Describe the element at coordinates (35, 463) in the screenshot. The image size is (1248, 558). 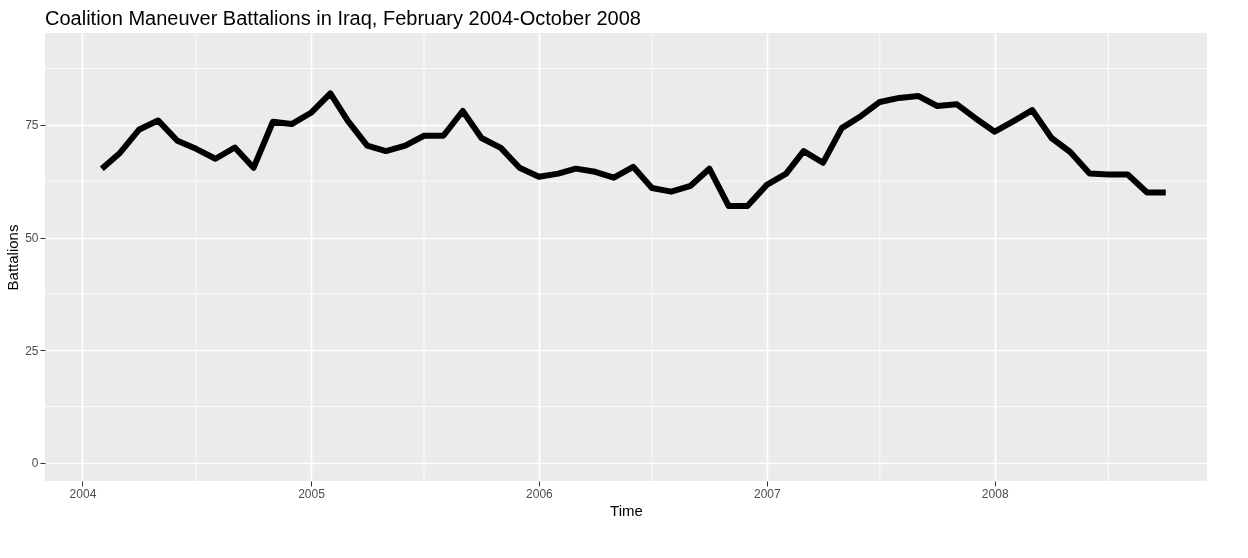
I see `y-tick-label: 0` at that location.